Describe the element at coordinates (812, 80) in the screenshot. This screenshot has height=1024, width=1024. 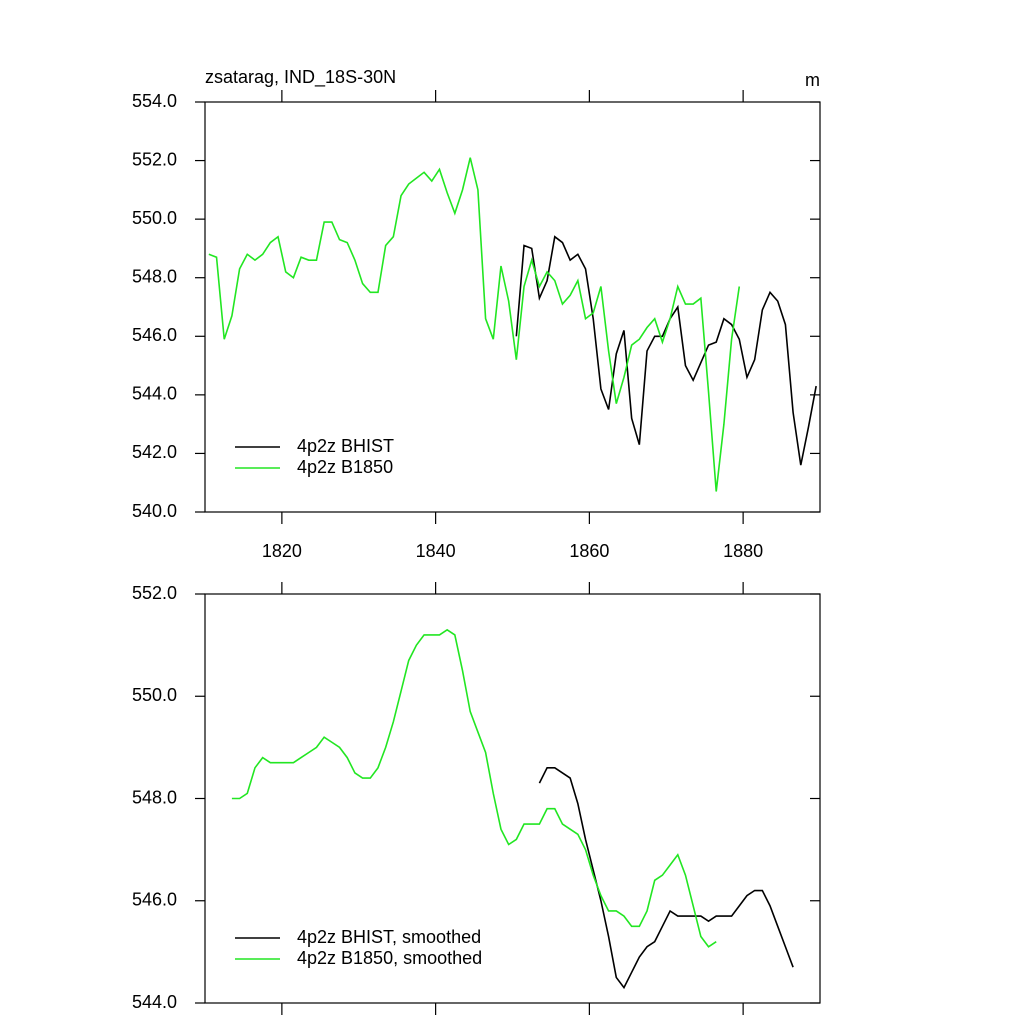
I see `units-label: m` at that location.